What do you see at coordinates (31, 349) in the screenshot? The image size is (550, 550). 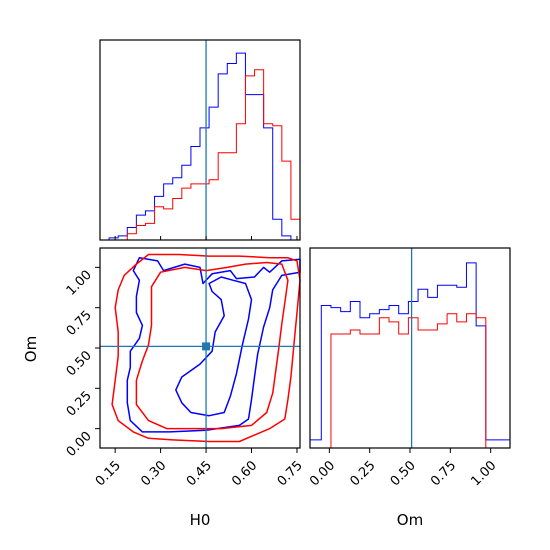 I see `y-axis-label-om: Om` at bounding box center [31, 349].